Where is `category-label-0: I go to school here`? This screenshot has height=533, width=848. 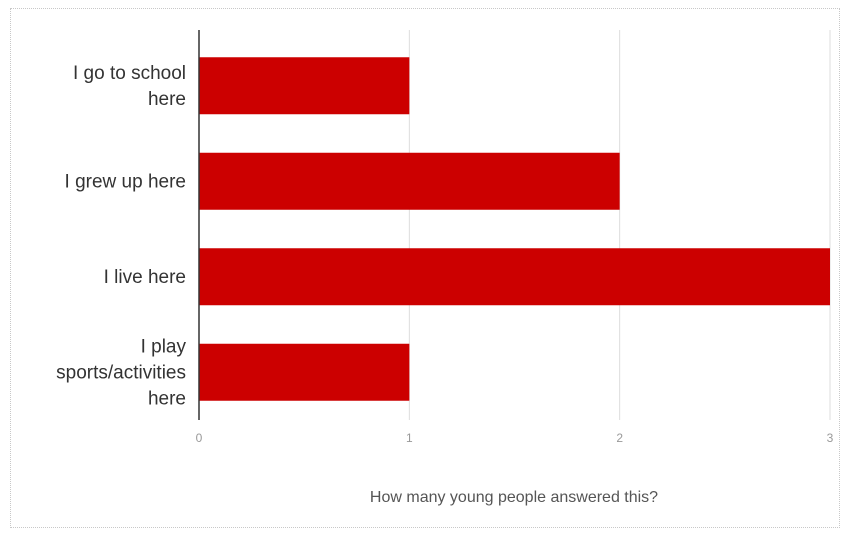
category-label-0: I go to school here is located at coordinates (129, 86).